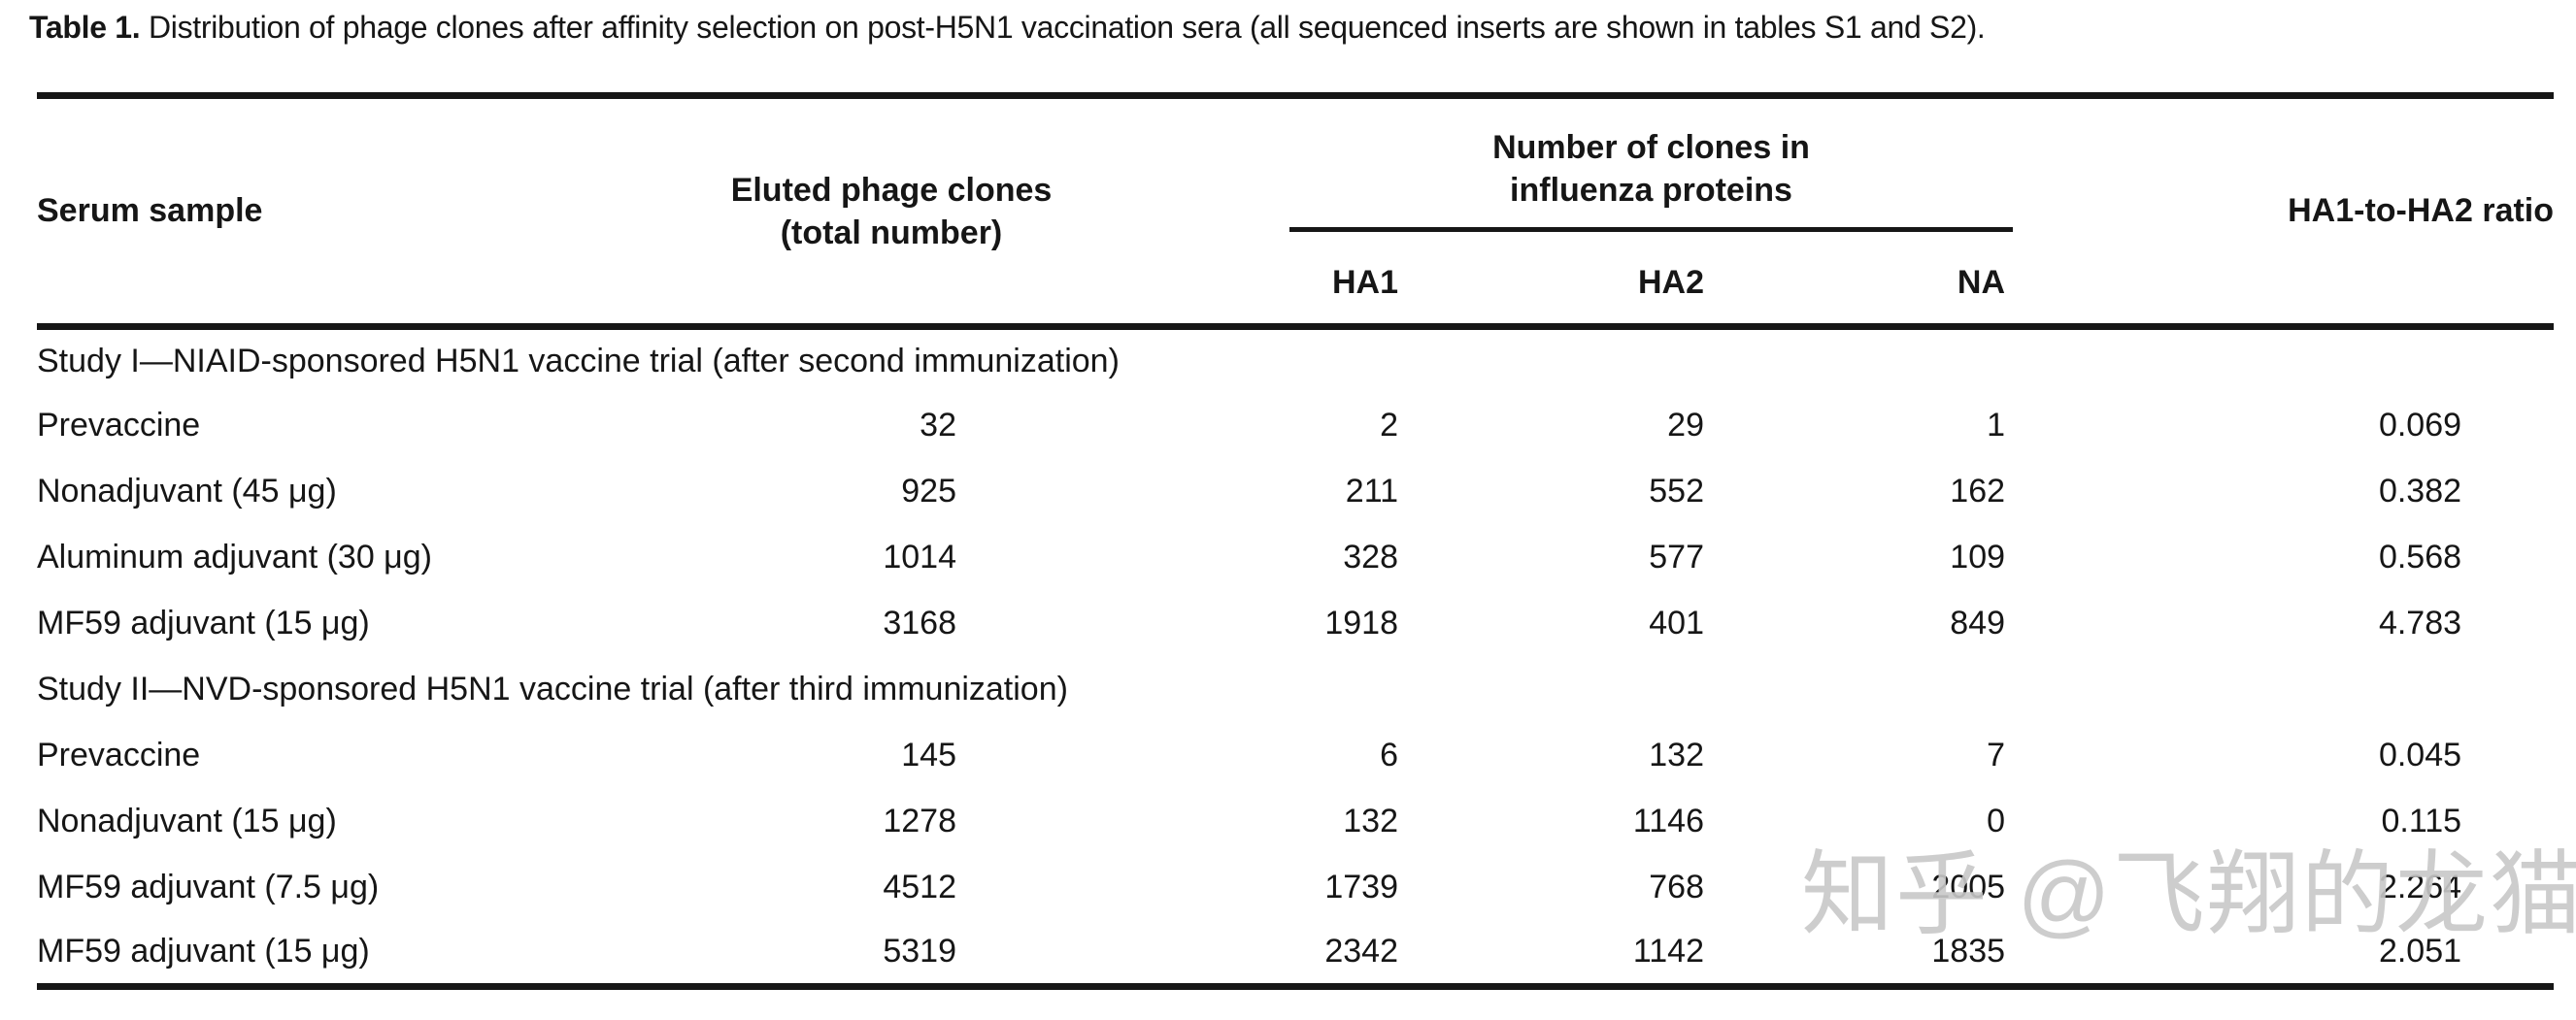 This screenshot has height=1020, width=2576. Describe the element at coordinates (358, 212) in the screenshot. I see `col-header-serum-sample: Serum sample` at that location.